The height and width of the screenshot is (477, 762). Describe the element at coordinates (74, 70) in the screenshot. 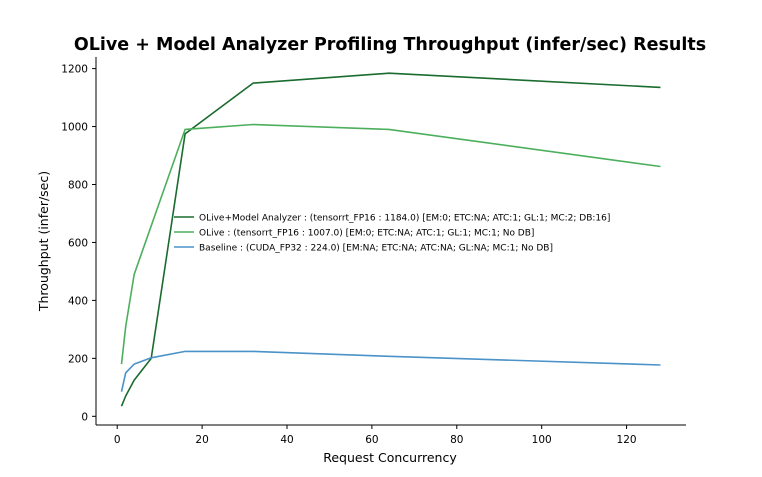

I see `y-tick-label: 1200` at that location.